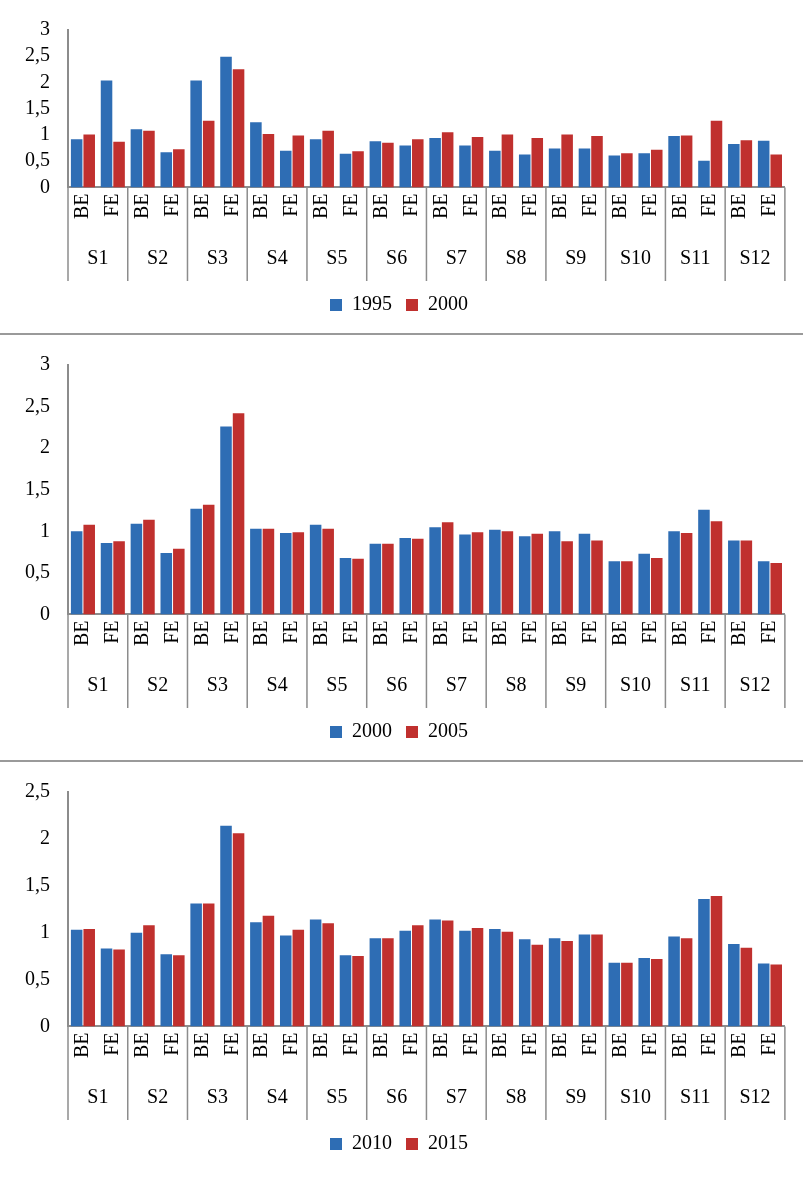 Image resolution: width=803 pixels, height=1180 pixels. Describe the element at coordinates (45, 612) in the screenshot. I see `y-tick-label: 0` at that location.